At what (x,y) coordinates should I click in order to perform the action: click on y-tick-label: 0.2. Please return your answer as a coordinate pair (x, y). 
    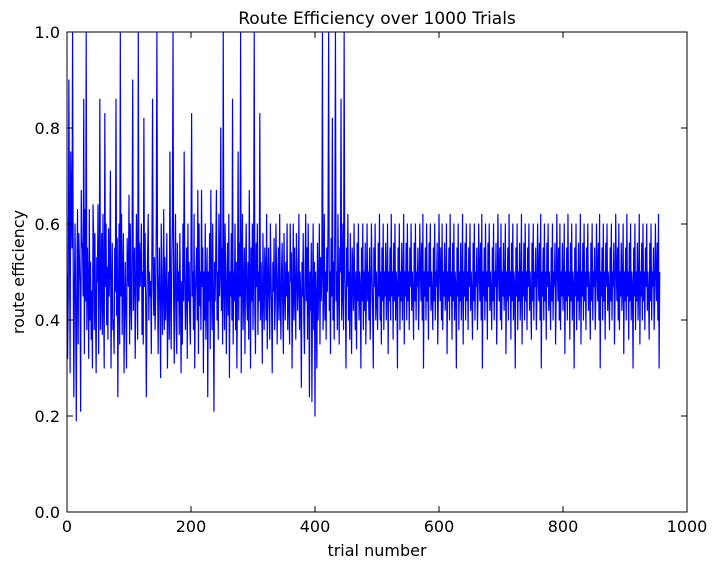
    Looking at the image, I should click on (47, 416).